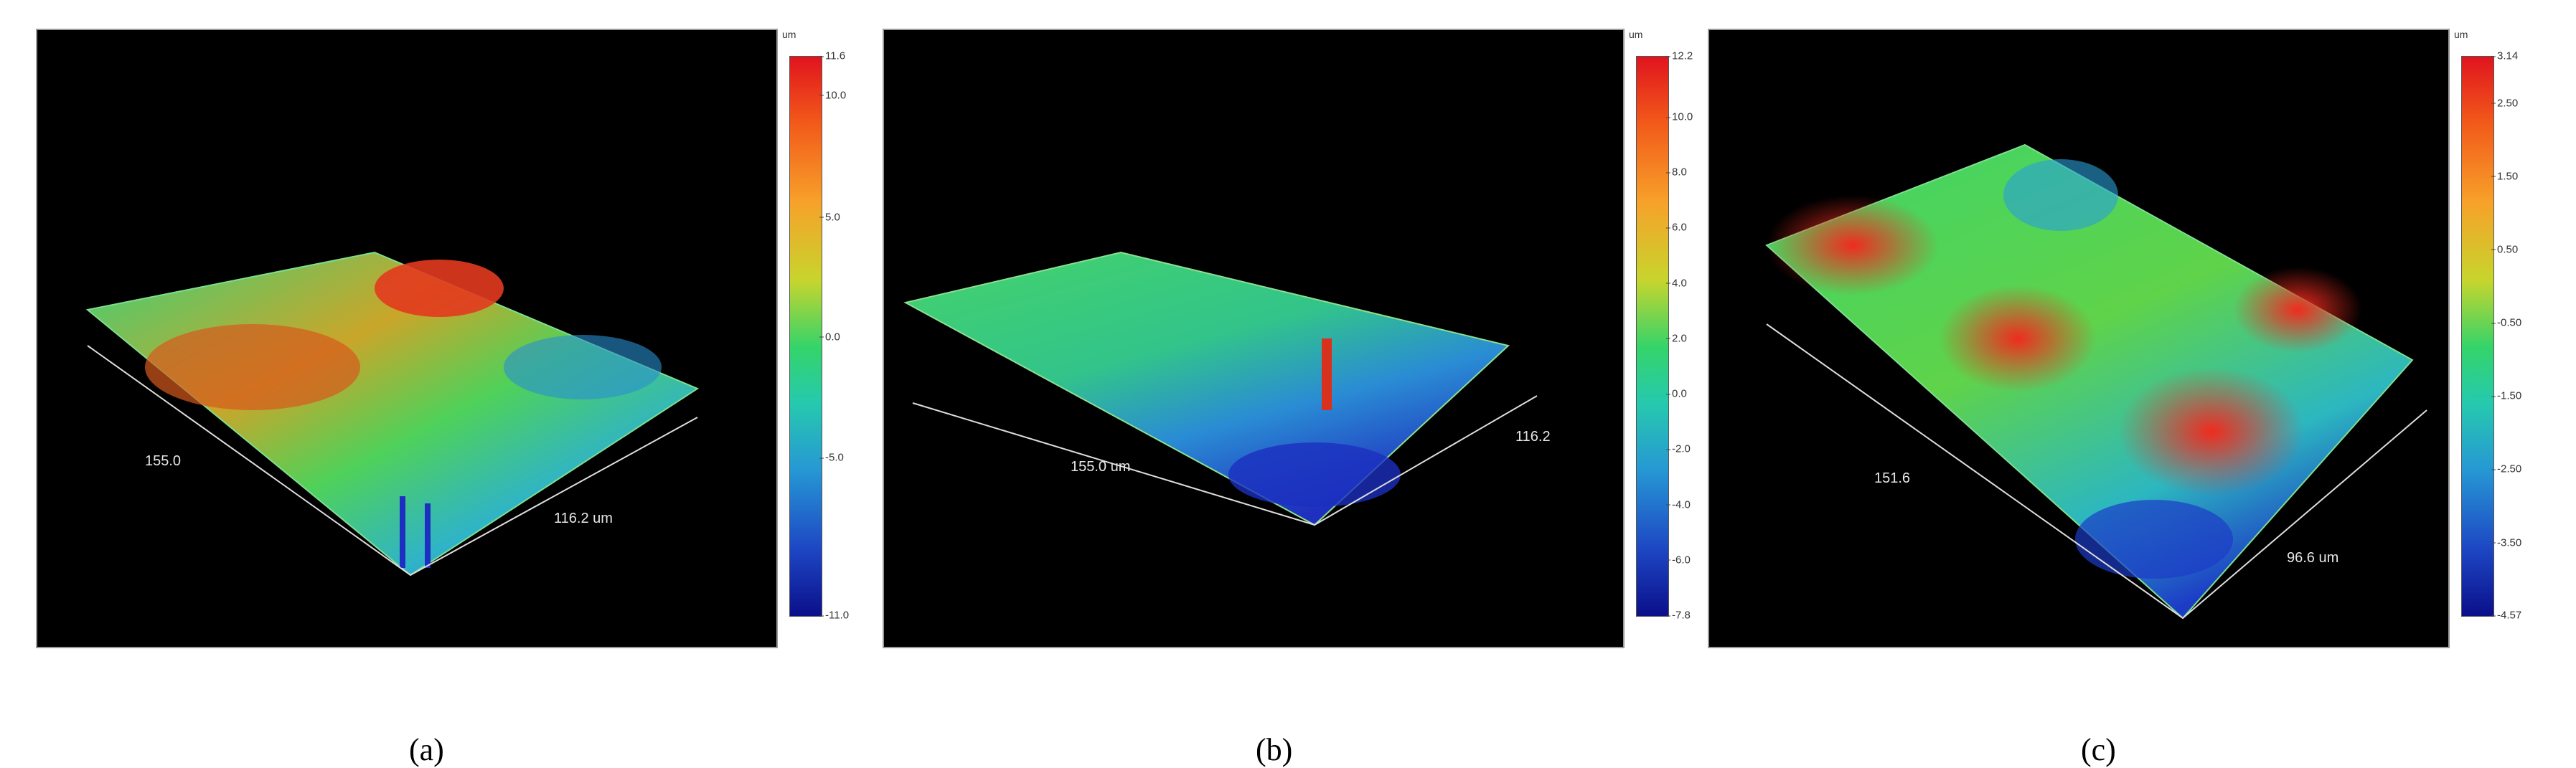 This screenshot has height=768, width=2576. Describe the element at coordinates (832, 55) in the screenshot. I see `scale-tick: 11.6` at that location.